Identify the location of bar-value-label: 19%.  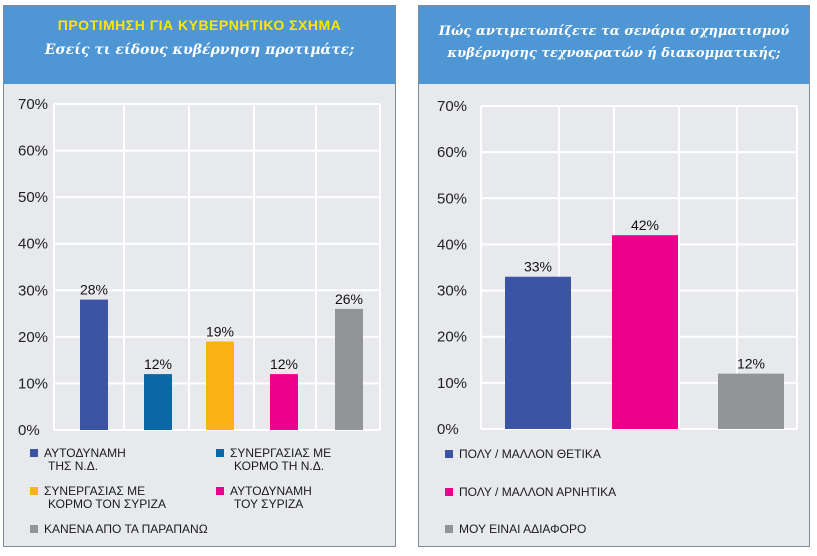
(220, 332).